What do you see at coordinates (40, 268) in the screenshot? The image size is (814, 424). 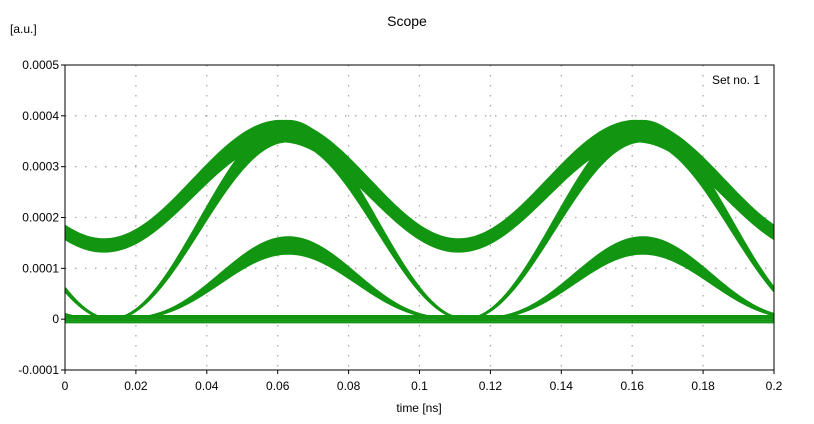 I see `y-tick-label: 0.0001` at bounding box center [40, 268].